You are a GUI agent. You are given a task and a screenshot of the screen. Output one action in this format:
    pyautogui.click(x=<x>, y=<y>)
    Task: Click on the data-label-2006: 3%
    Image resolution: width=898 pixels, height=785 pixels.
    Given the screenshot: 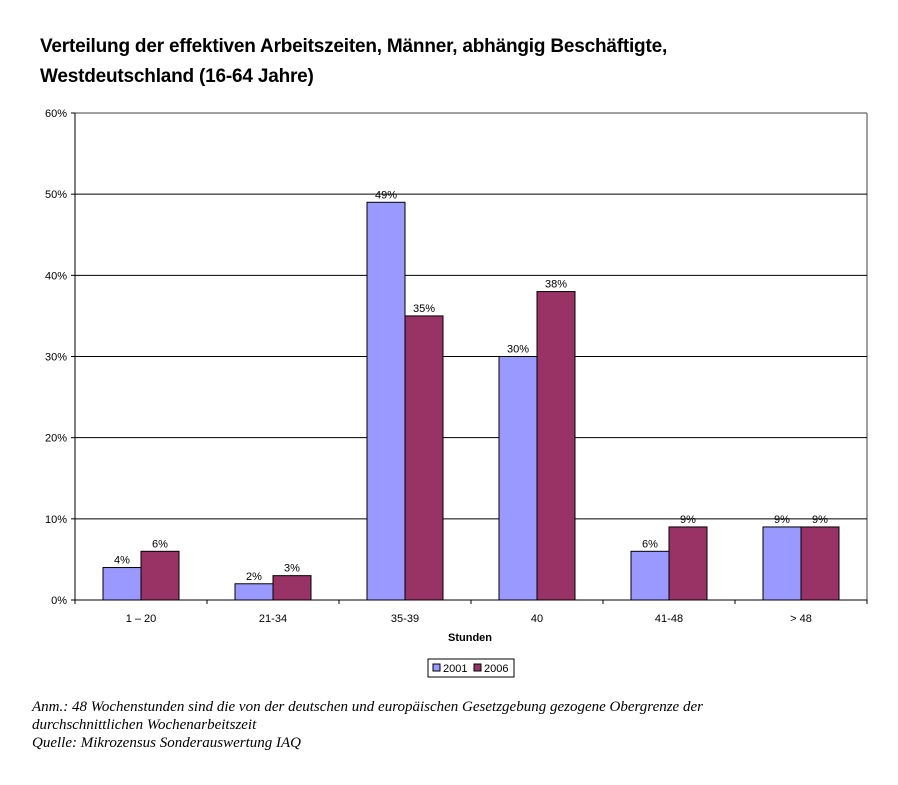 What is the action you would take?
    pyautogui.click(x=292, y=569)
    